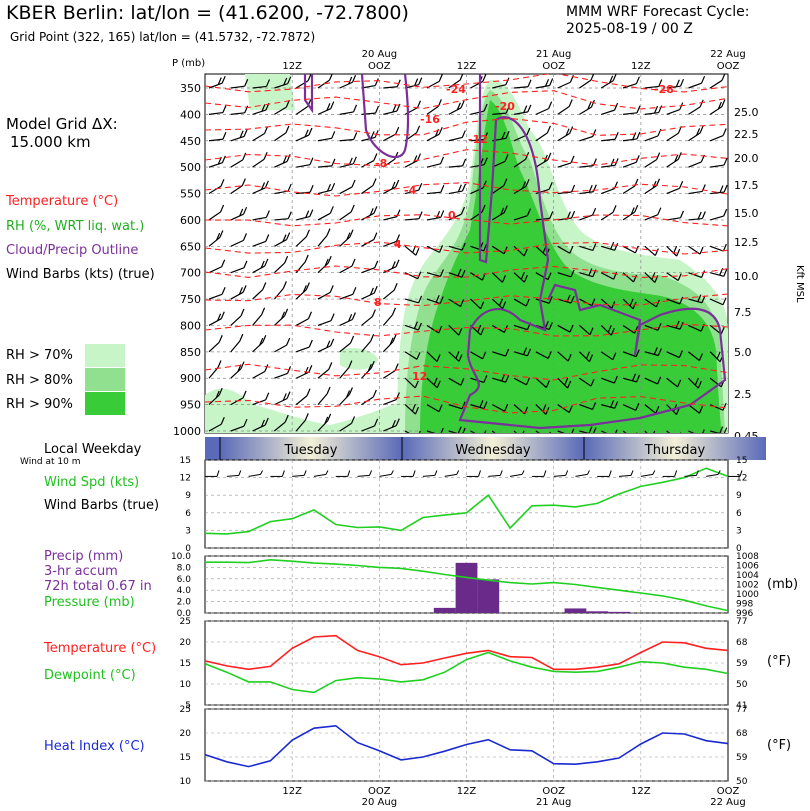 The width and height of the screenshot is (810, 811). I want to click on panel-left-tick: 25, so click(185, 710).